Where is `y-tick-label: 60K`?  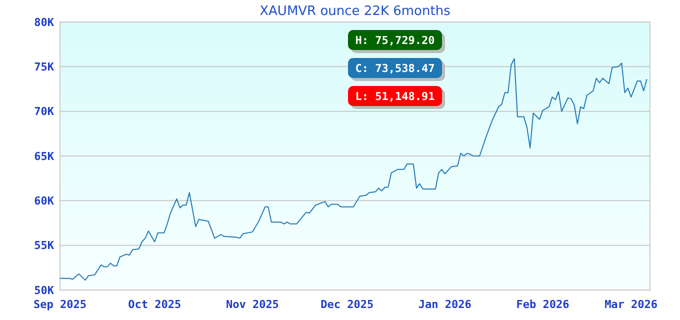
y-tick-label: 60K is located at coordinates (44, 201).